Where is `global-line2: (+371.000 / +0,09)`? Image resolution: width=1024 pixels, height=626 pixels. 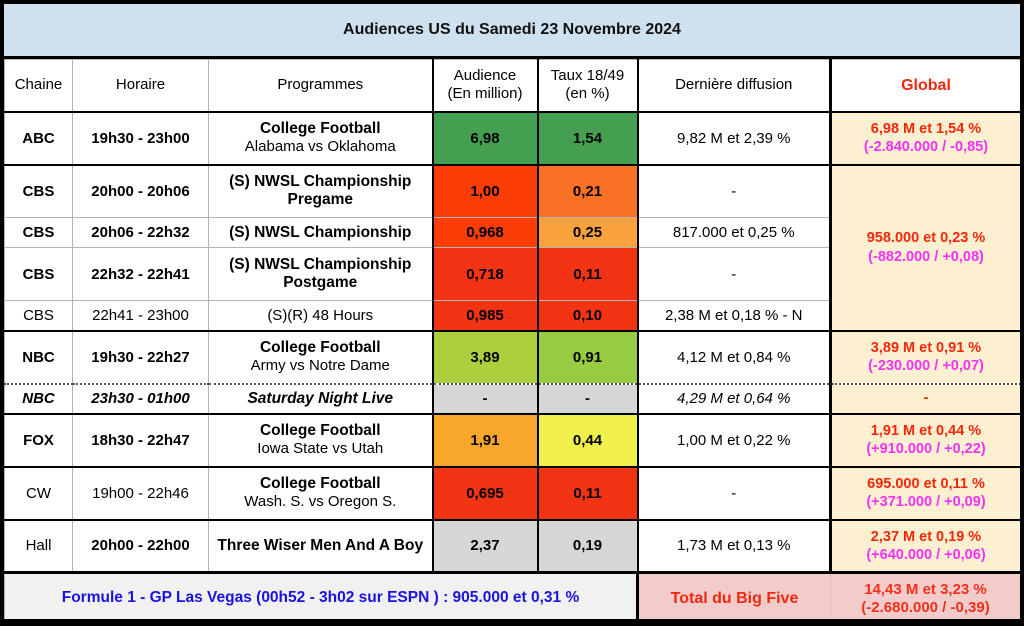 global-line2: (+371.000 / +0,09) is located at coordinates (926, 502).